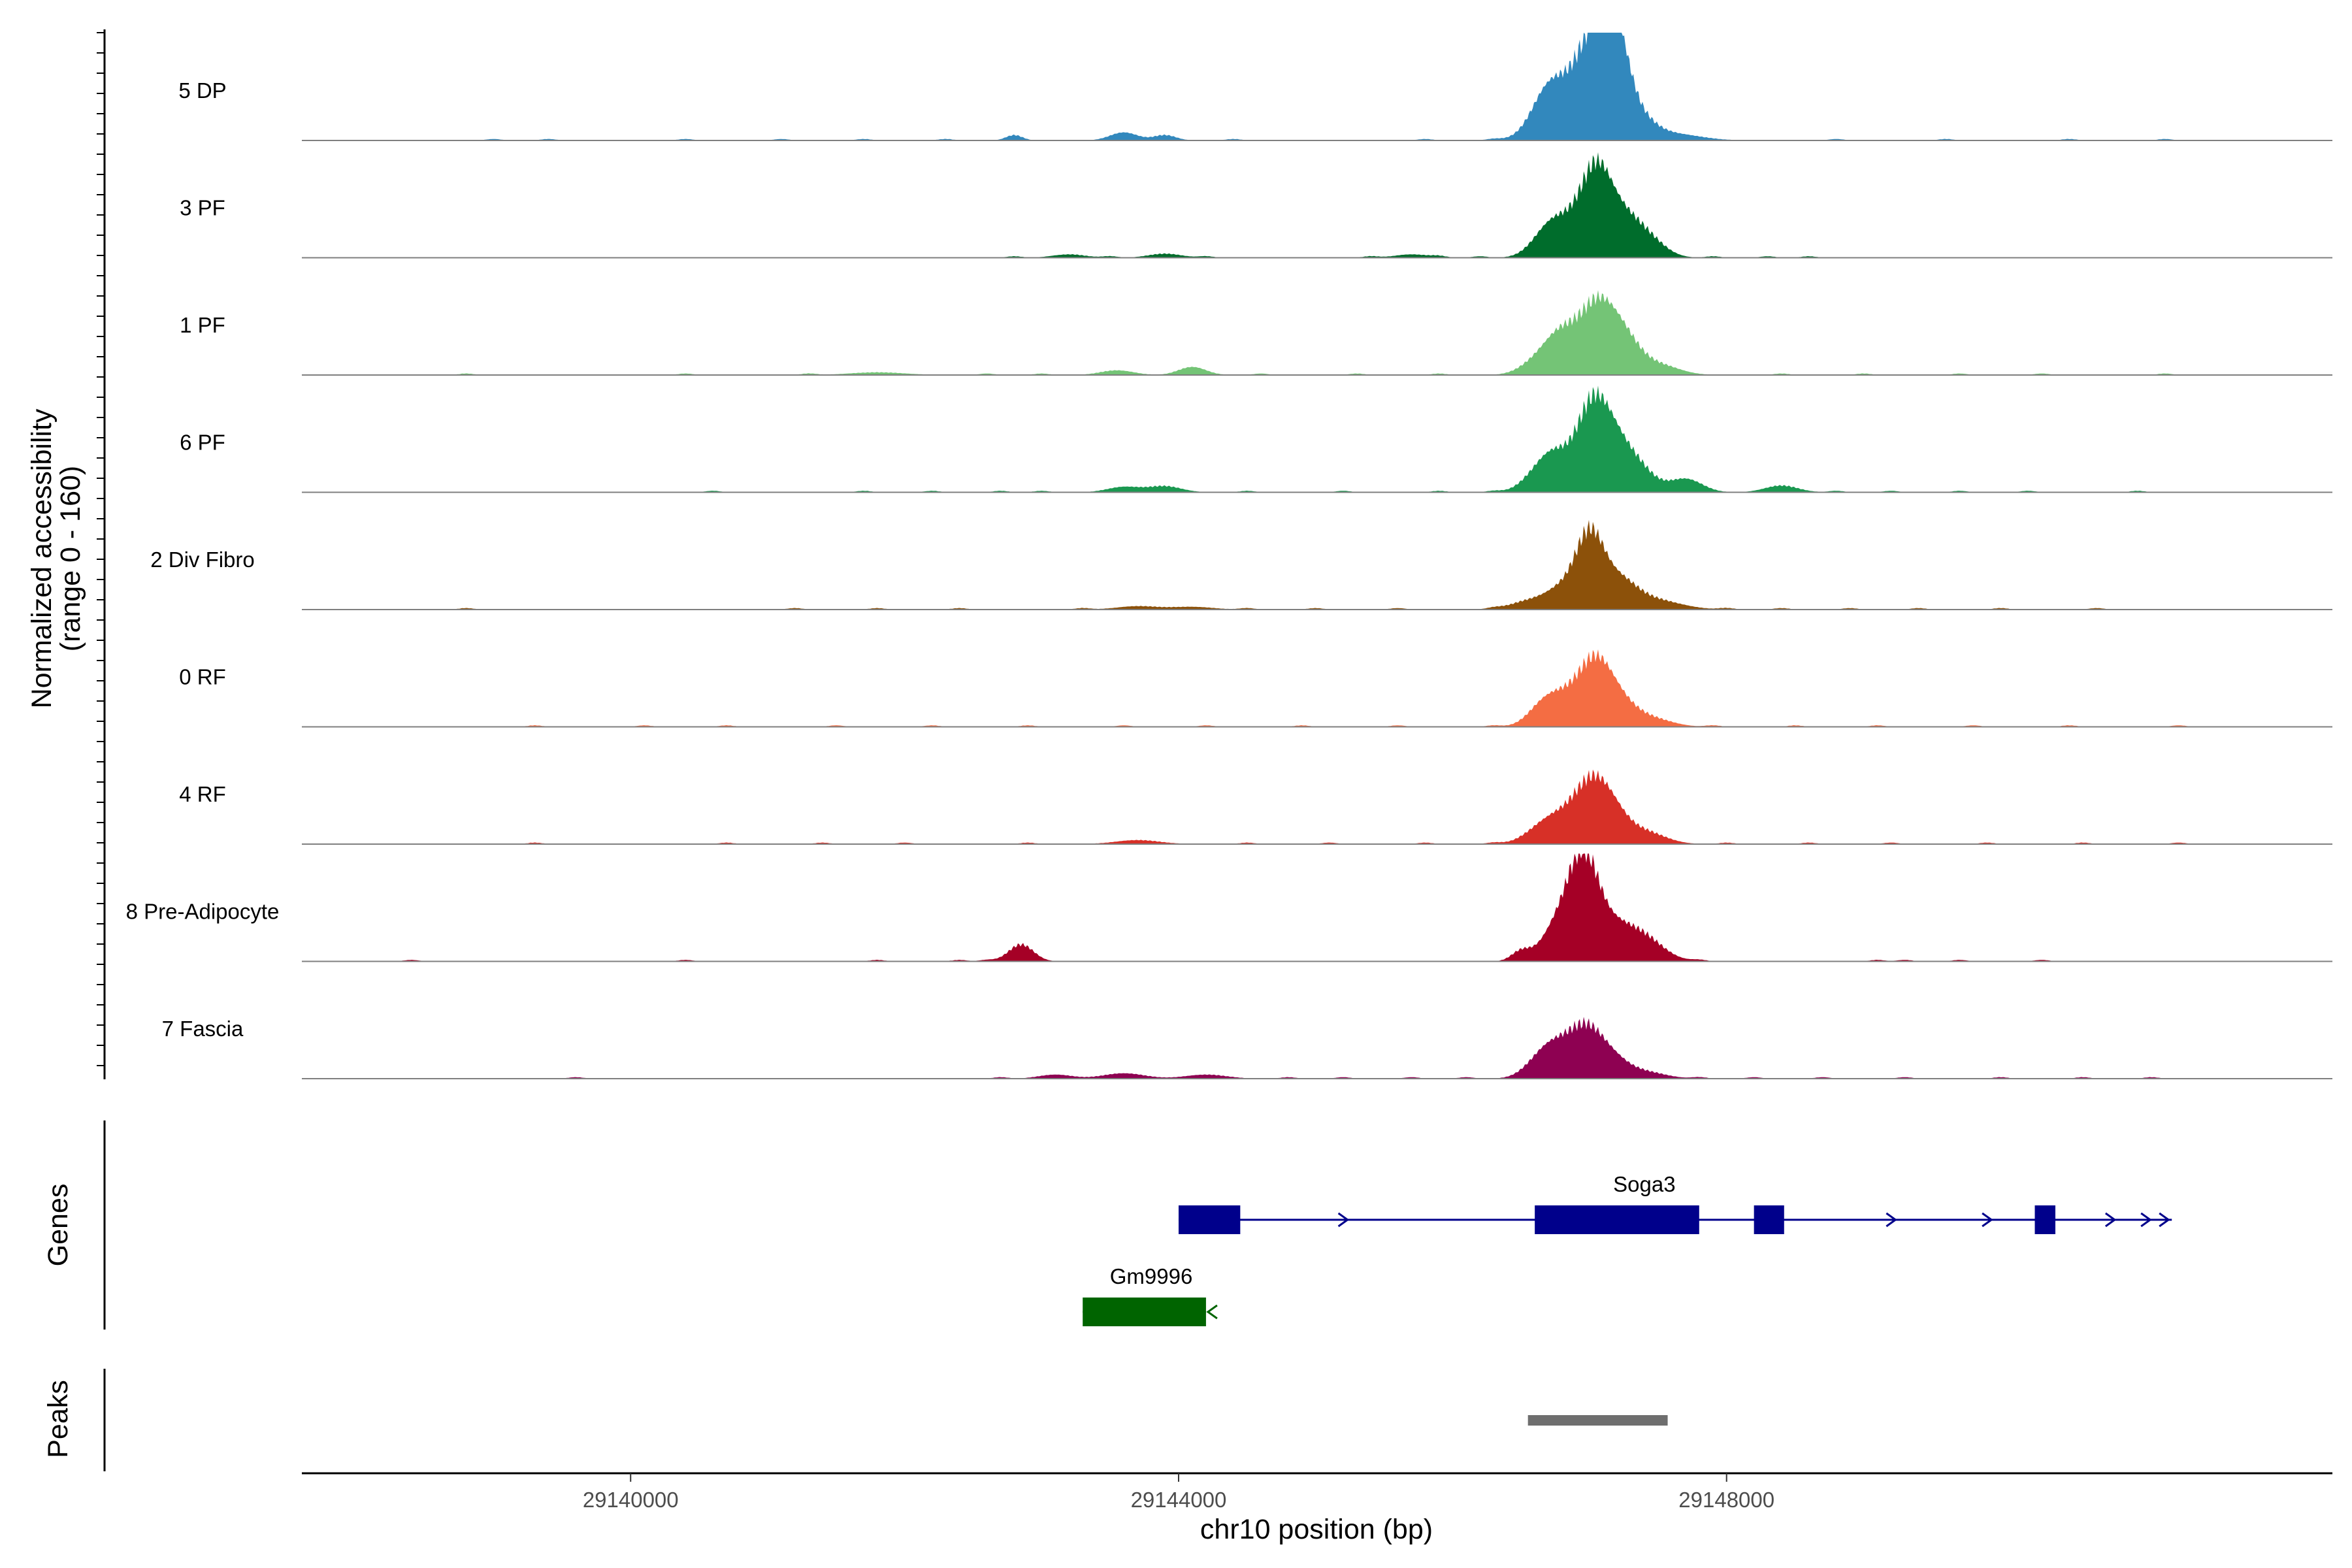 This screenshot has width=2352, height=1568. Describe the element at coordinates (1726, 1500) in the screenshot. I see `x-tick-label: 29148000` at that location.